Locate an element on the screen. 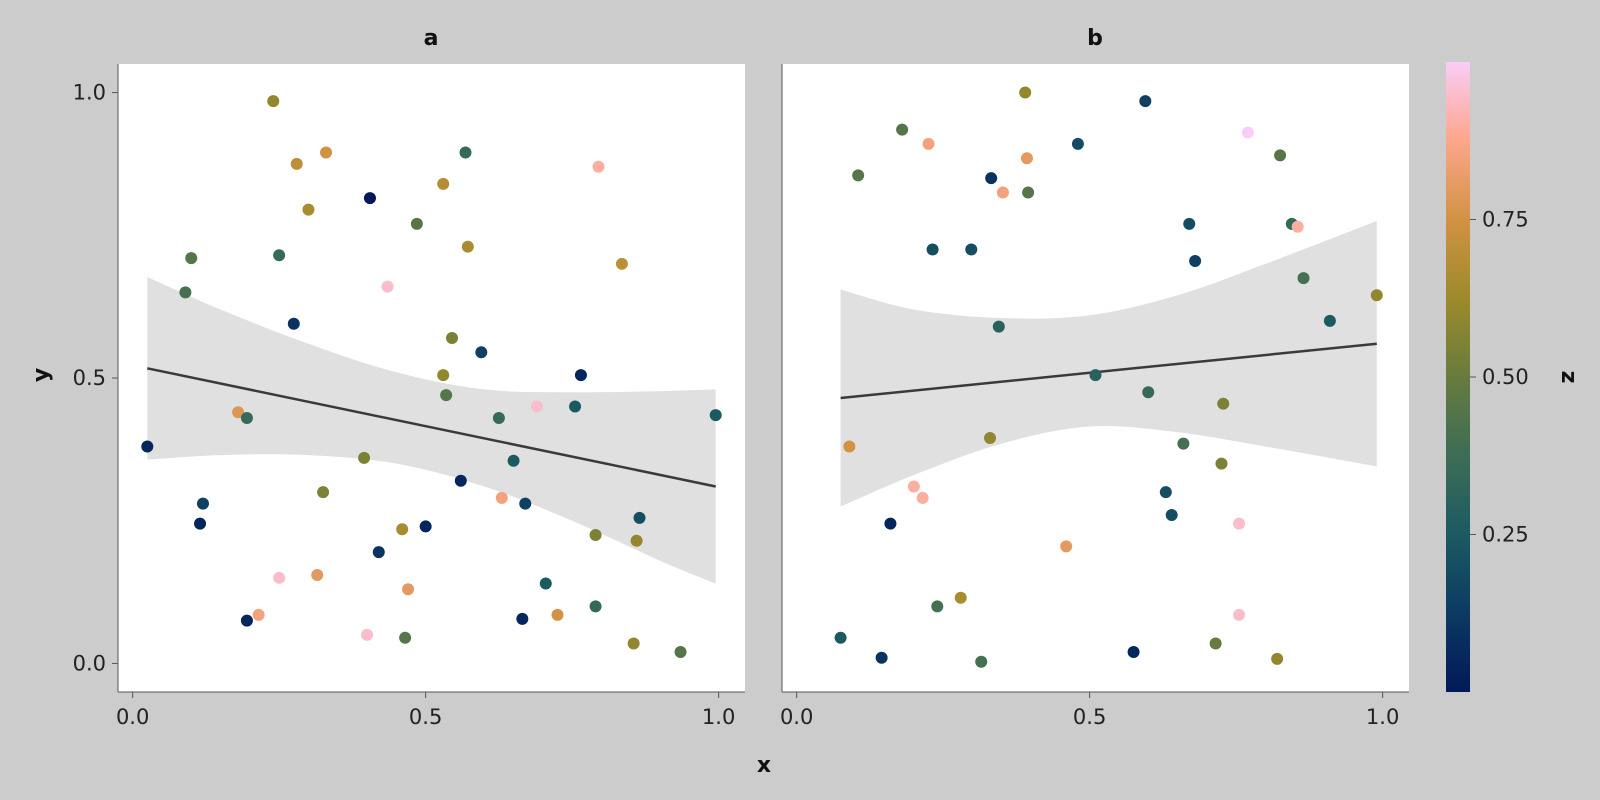 The image size is (1600, 800). colorbar-ticks: 0.25 0.50 0.75 is located at coordinates (1499, 377).